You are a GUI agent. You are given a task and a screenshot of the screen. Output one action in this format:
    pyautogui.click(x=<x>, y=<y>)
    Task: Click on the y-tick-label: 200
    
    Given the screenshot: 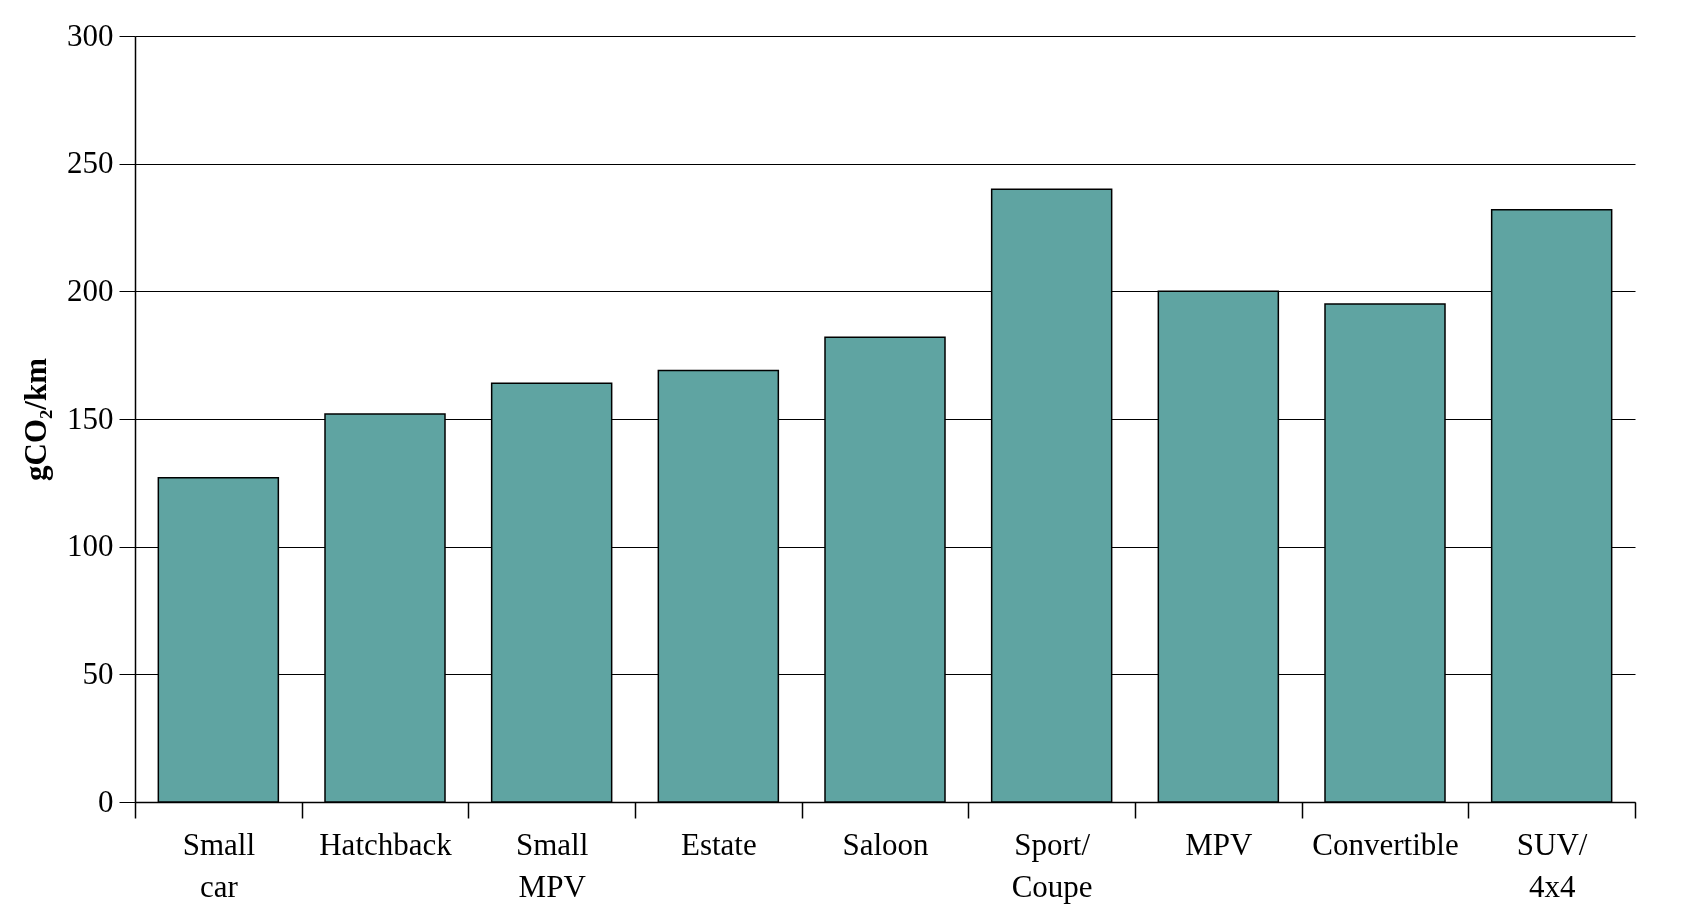 What is the action you would take?
    pyautogui.click(x=90, y=290)
    